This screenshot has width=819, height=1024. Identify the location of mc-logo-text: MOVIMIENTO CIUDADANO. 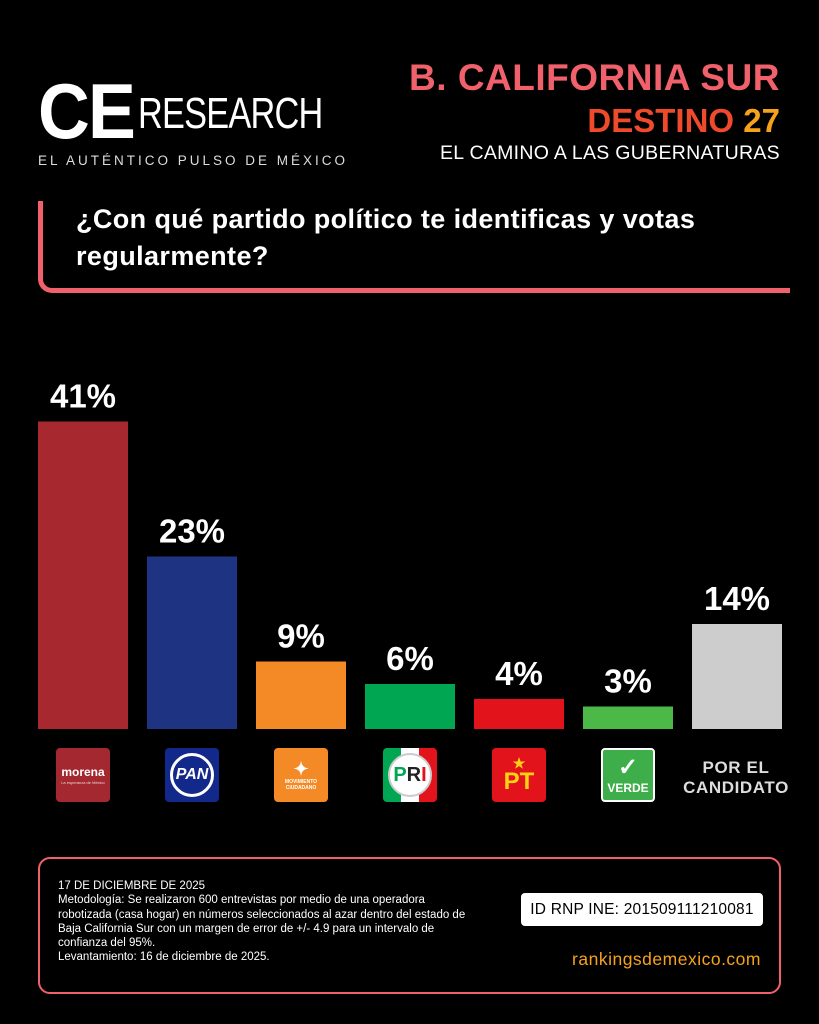
(301, 785).